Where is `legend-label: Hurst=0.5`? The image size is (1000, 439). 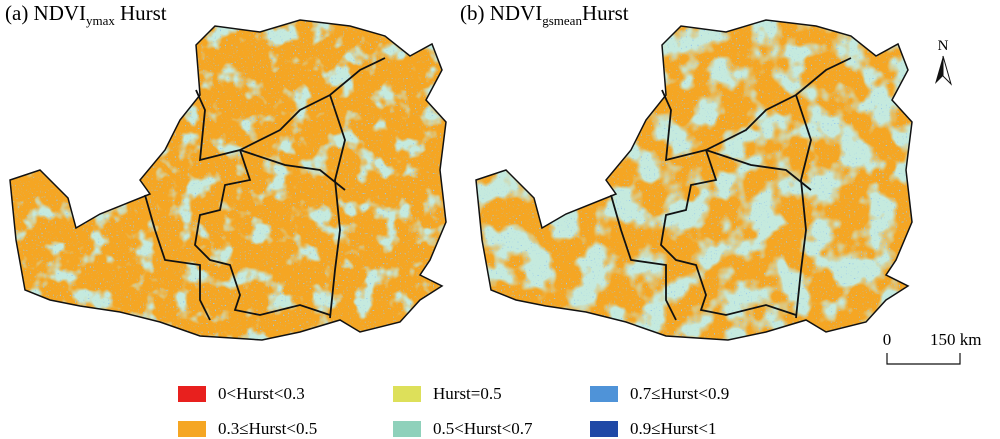
legend-label: Hurst=0.5 is located at coordinates (467, 393).